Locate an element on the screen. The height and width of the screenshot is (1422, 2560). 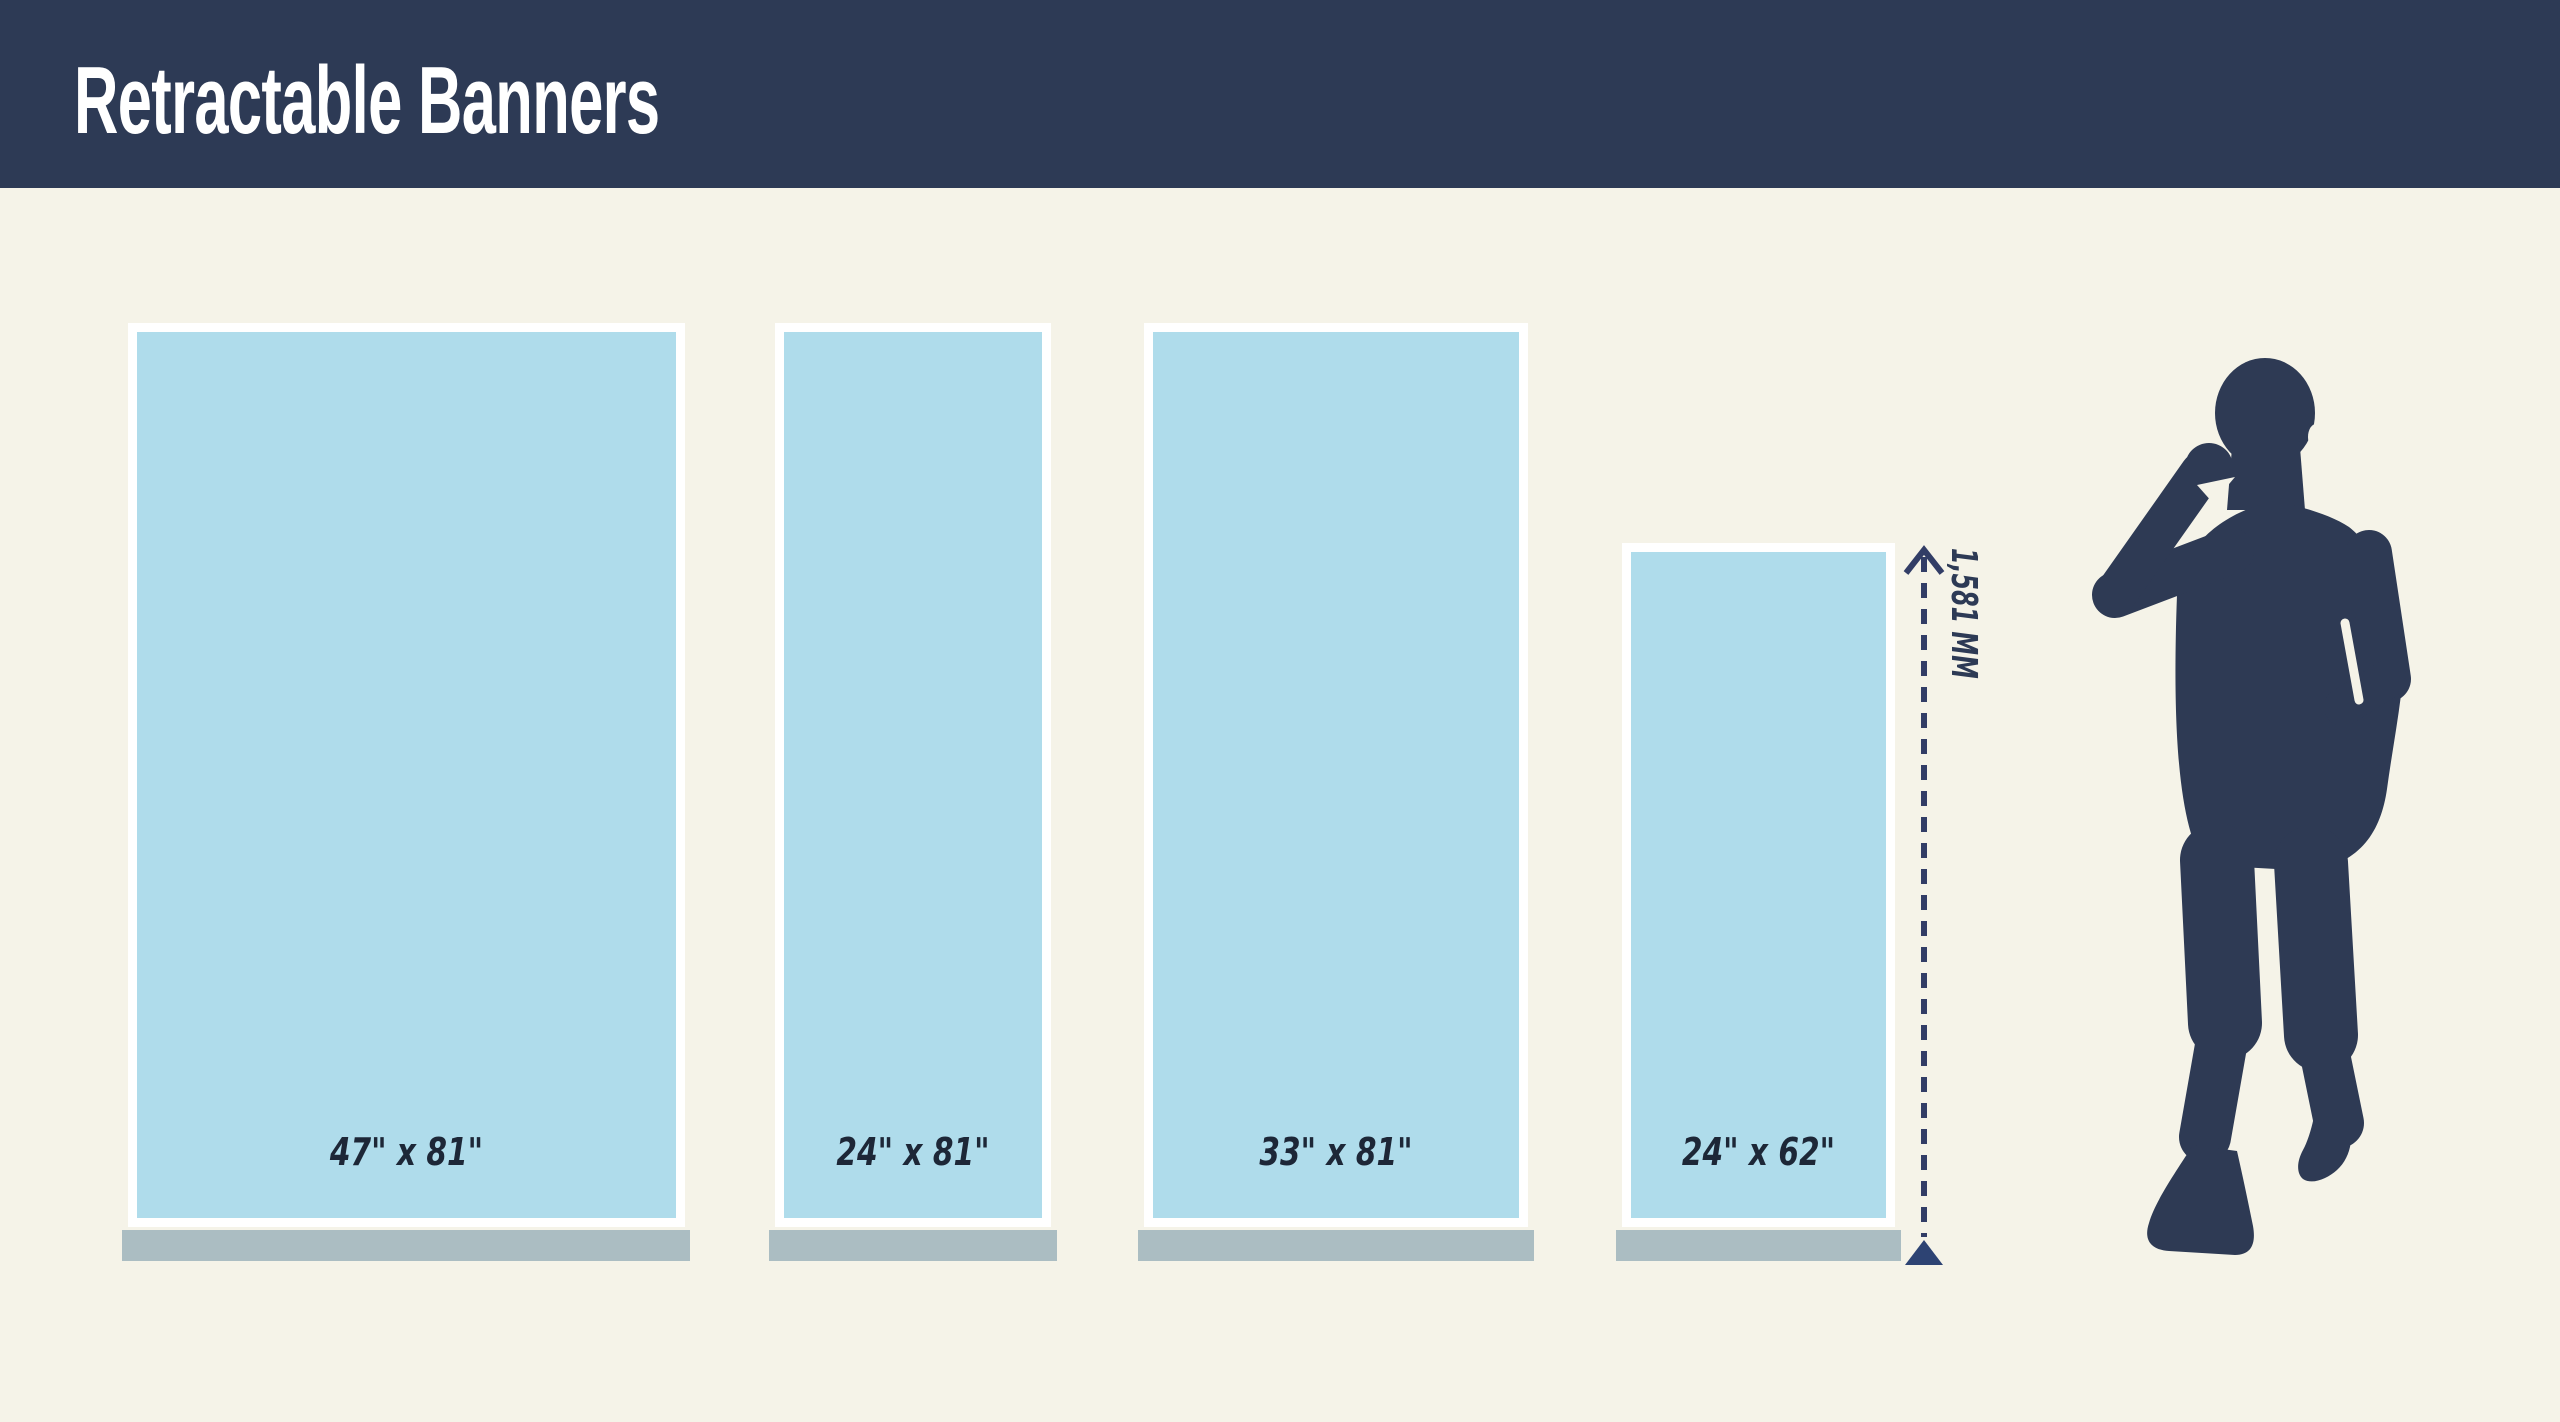
banner-47x81-label: 47" x 81" is located at coordinates (406, 1152).